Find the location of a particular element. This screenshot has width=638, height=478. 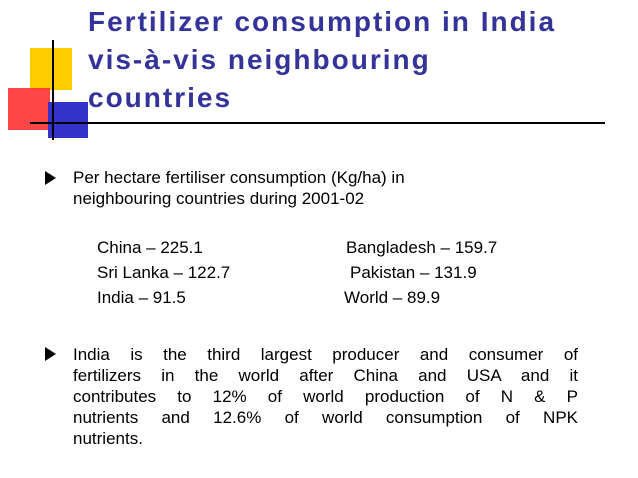

pair-right: World – 89.9 is located at coordinates (392, 297).